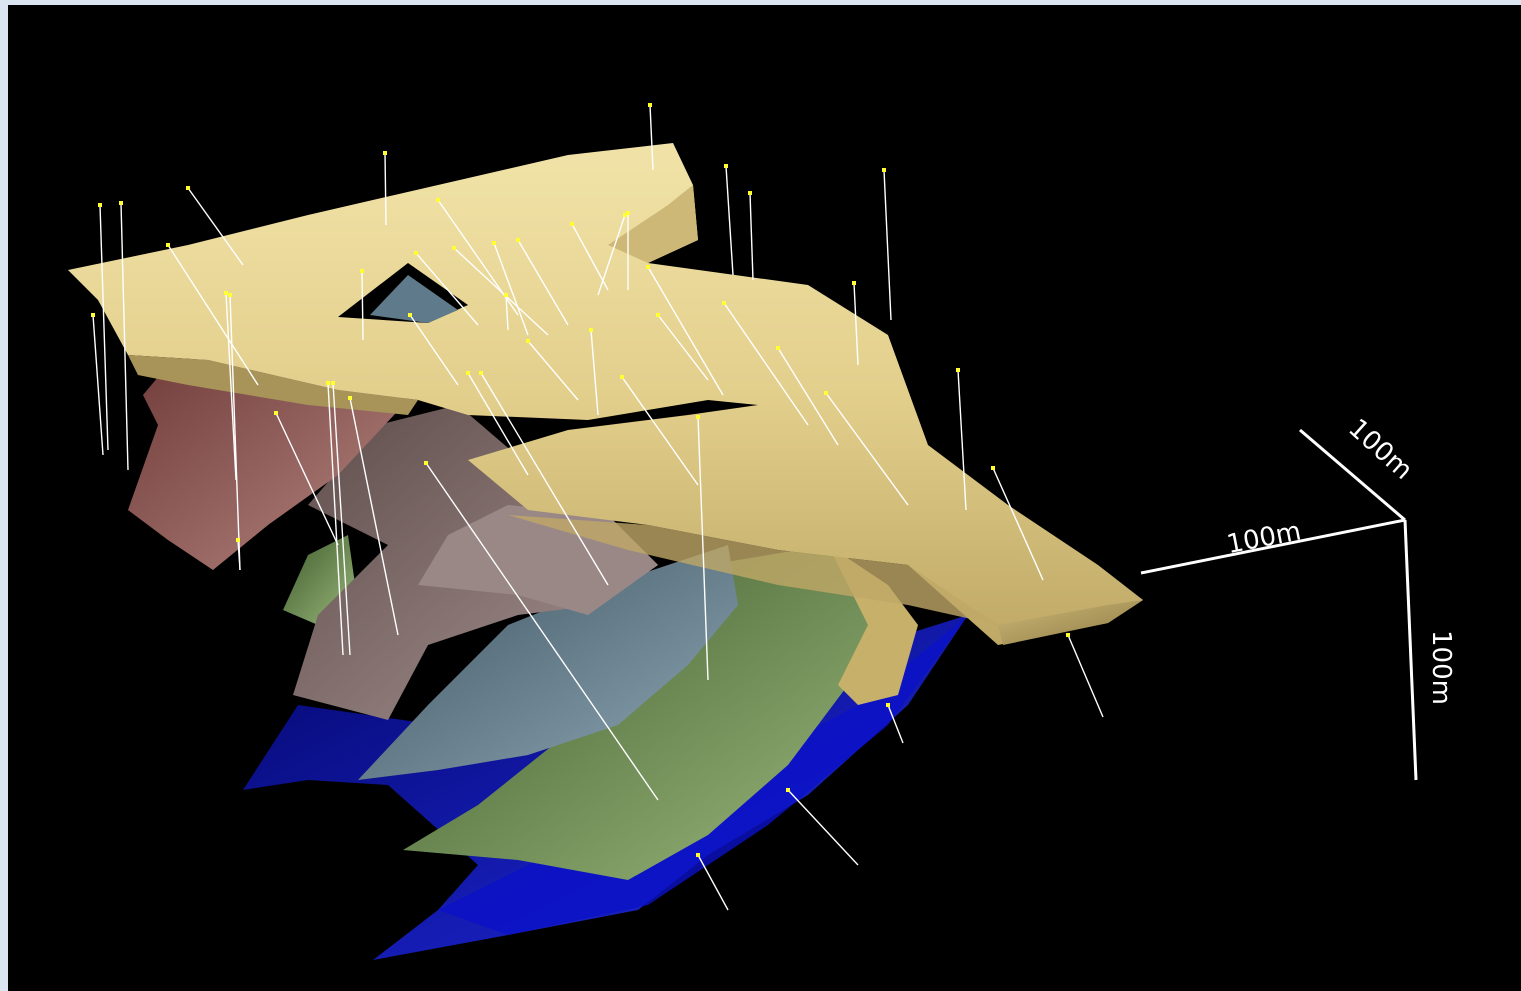 This screenshot has width=1521, height=991. I want to click on scale-label-z: 100m, so click(1441, 667).